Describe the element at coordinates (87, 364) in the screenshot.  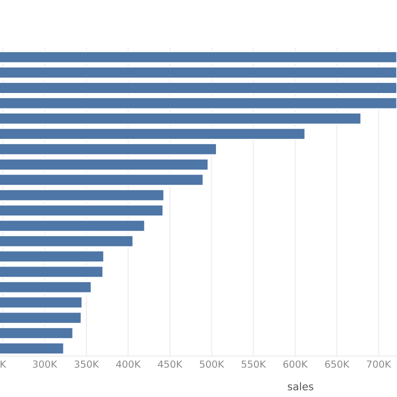
I see `x-tick-label: 350K` at that location.